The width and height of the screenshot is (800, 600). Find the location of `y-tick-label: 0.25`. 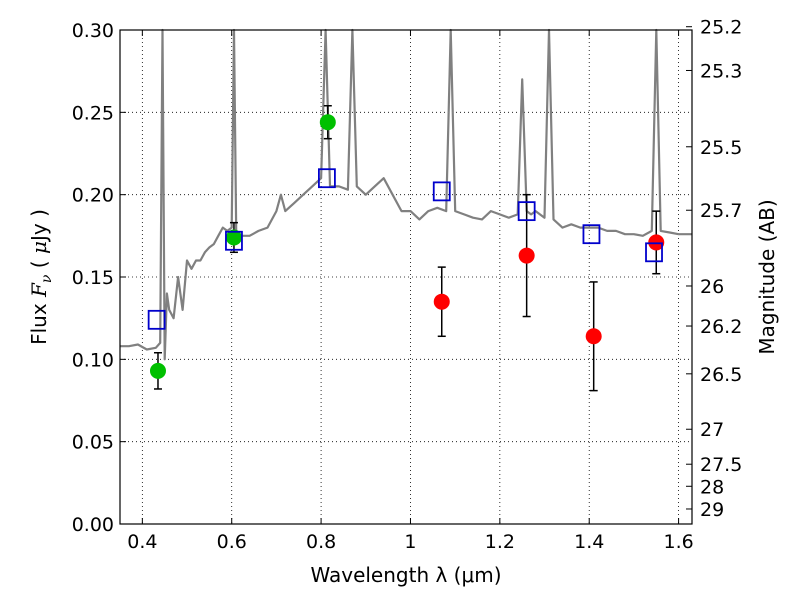

y-tick-label: 0.25 is located at coordinates (93, 113).